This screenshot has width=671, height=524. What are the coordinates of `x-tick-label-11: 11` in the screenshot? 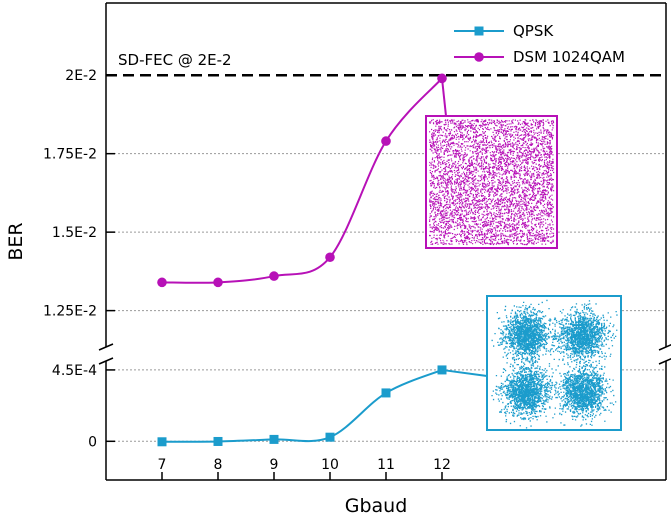 It's located at (386, 465).